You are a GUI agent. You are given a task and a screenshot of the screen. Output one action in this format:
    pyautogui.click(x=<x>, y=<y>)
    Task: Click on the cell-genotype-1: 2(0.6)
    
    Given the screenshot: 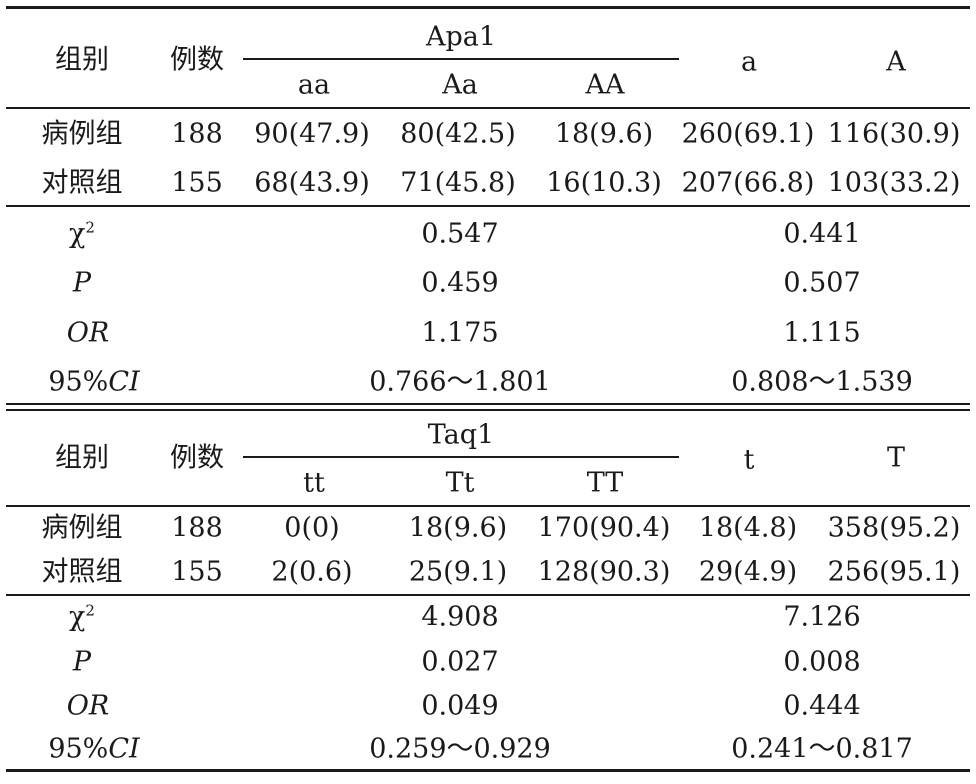 What is the action you would take?
    pyautogui.click(x=312, y=572)
    